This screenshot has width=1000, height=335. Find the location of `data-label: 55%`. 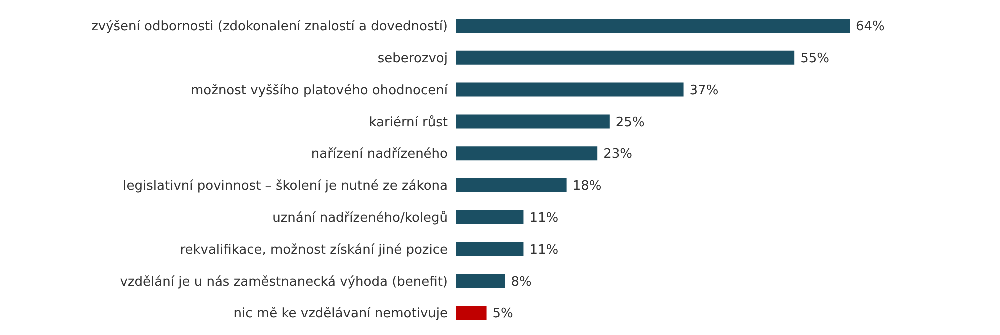

data-label: 55% is located at coordinates (815, 58).